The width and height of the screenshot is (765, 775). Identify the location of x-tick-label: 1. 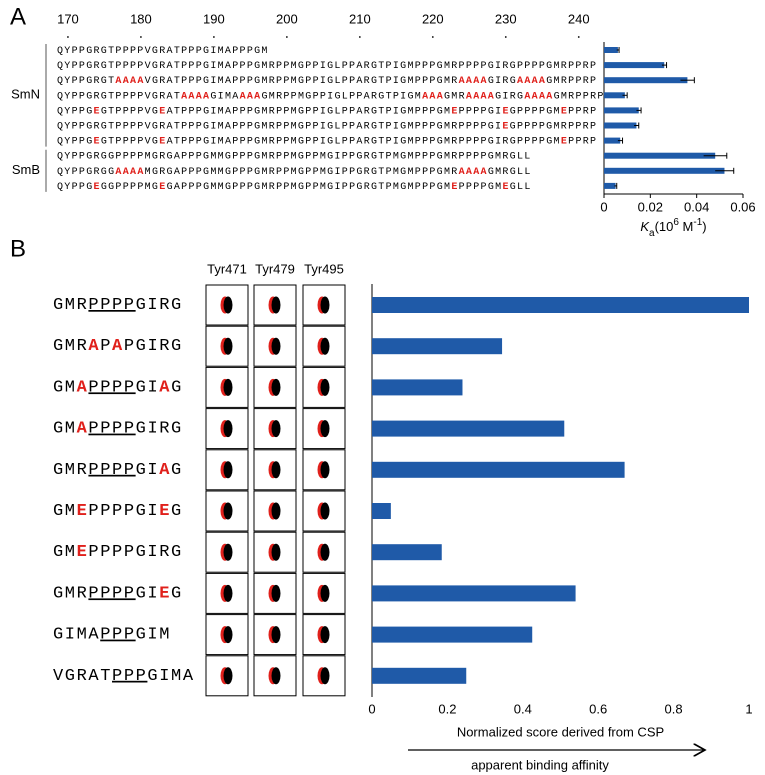
(748, 708).